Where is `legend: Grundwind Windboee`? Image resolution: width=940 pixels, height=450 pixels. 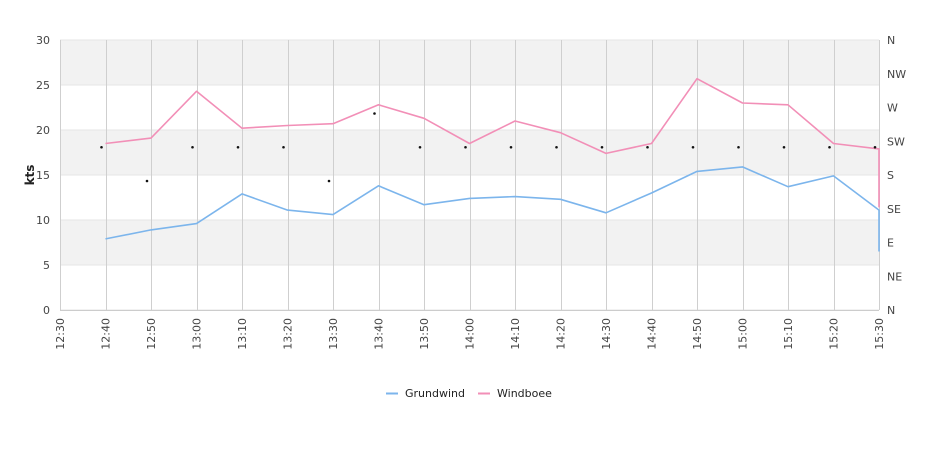
legend: Grundwind Windboee is located at coordinates (469, 393).